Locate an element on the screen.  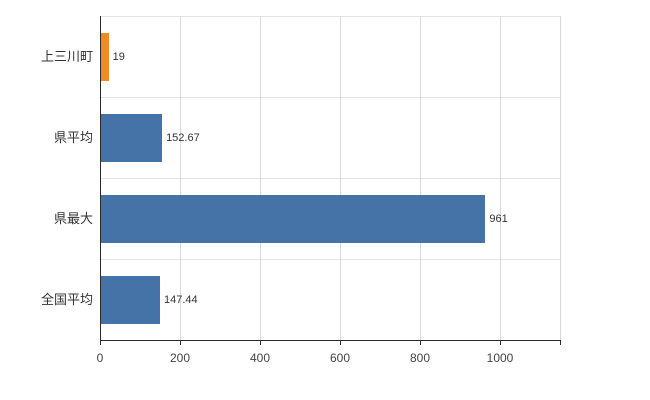
category-label: 県平均 is located at coordinates (73, 137).